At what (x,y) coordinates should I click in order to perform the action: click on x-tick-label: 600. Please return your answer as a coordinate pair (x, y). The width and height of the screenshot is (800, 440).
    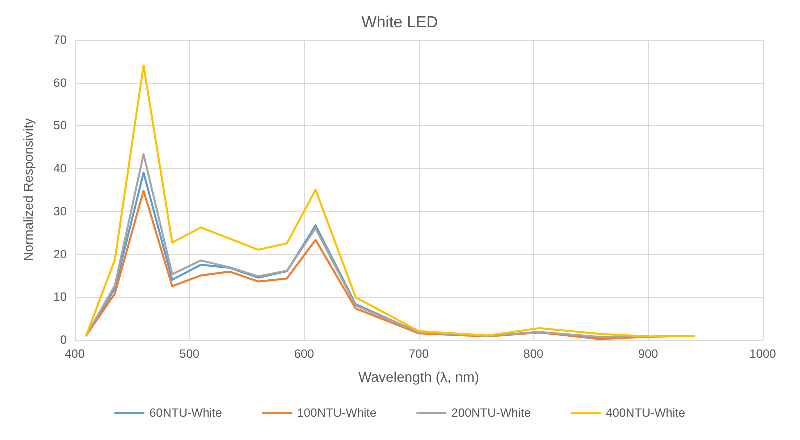
    Looking at the image, I should click on (304, 354).